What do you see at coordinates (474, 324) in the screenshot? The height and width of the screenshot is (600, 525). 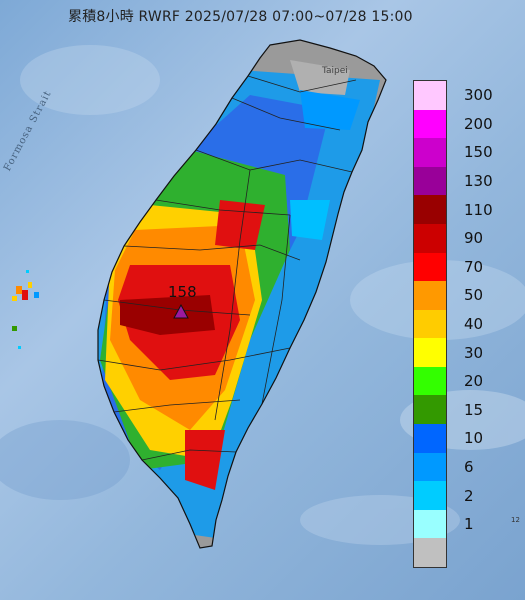 I see `legend-label: 40` at bounding box center [474, 324].